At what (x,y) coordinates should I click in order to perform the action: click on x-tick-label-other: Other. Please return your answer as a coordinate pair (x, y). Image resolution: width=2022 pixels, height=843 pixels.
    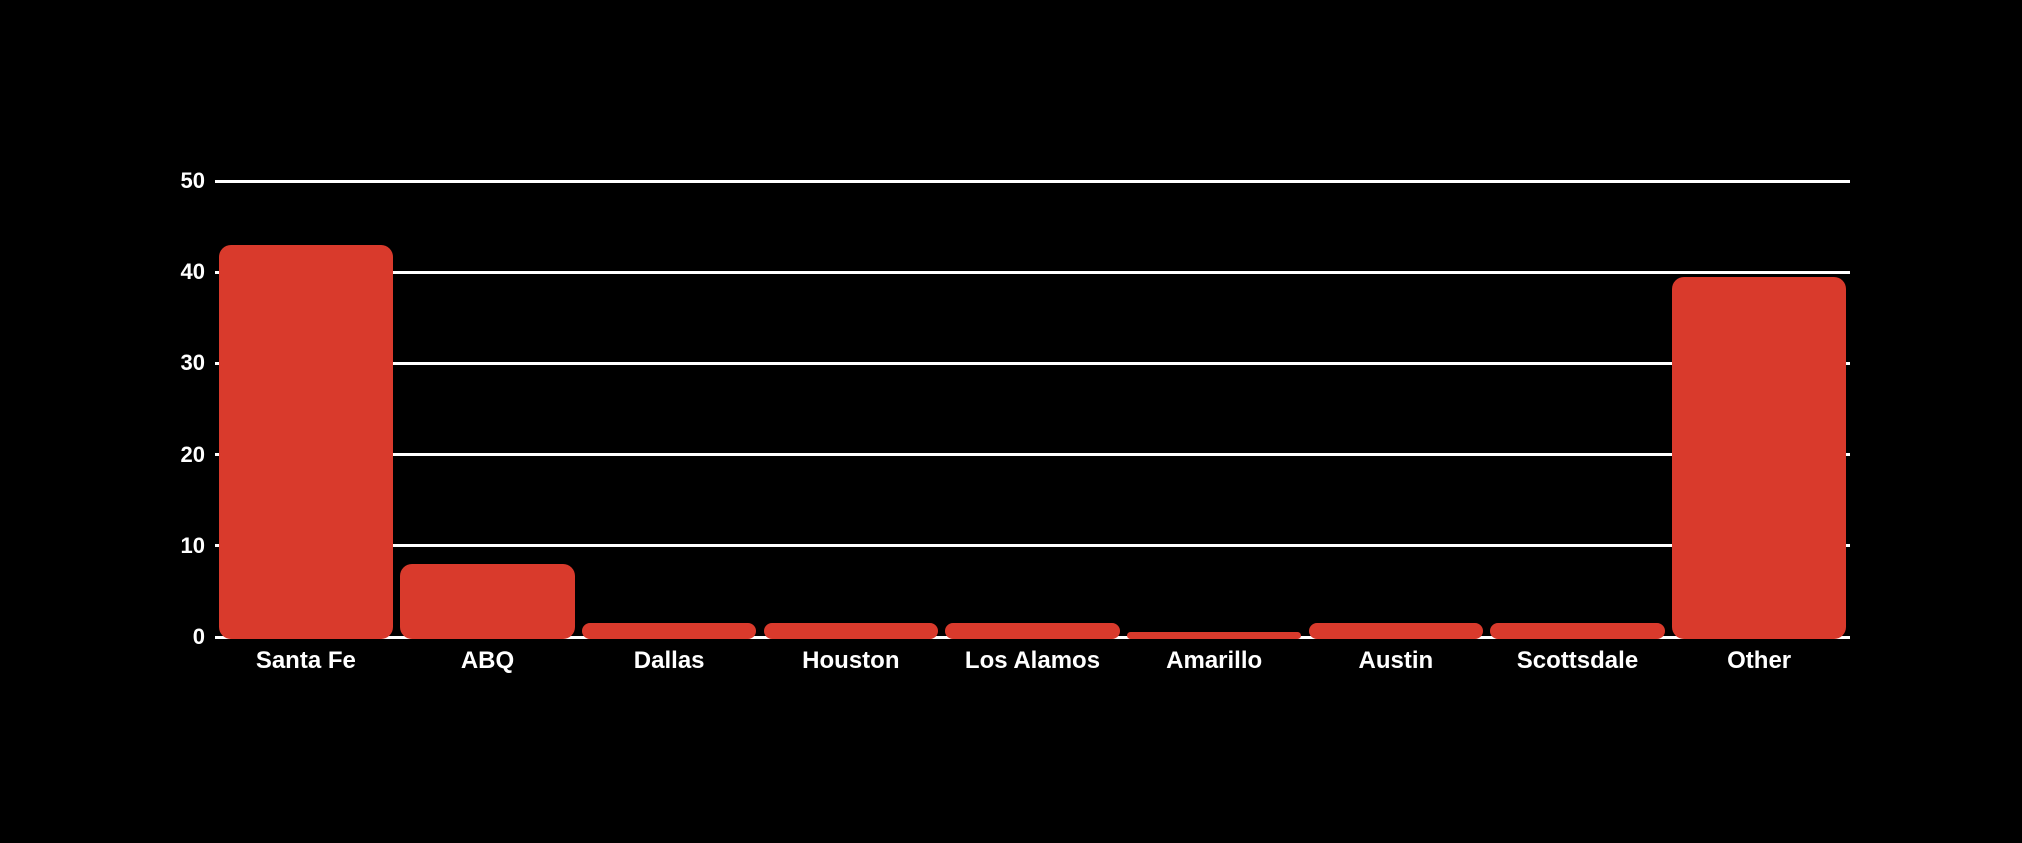
    Looking at the image, I should click on (1759, 660).